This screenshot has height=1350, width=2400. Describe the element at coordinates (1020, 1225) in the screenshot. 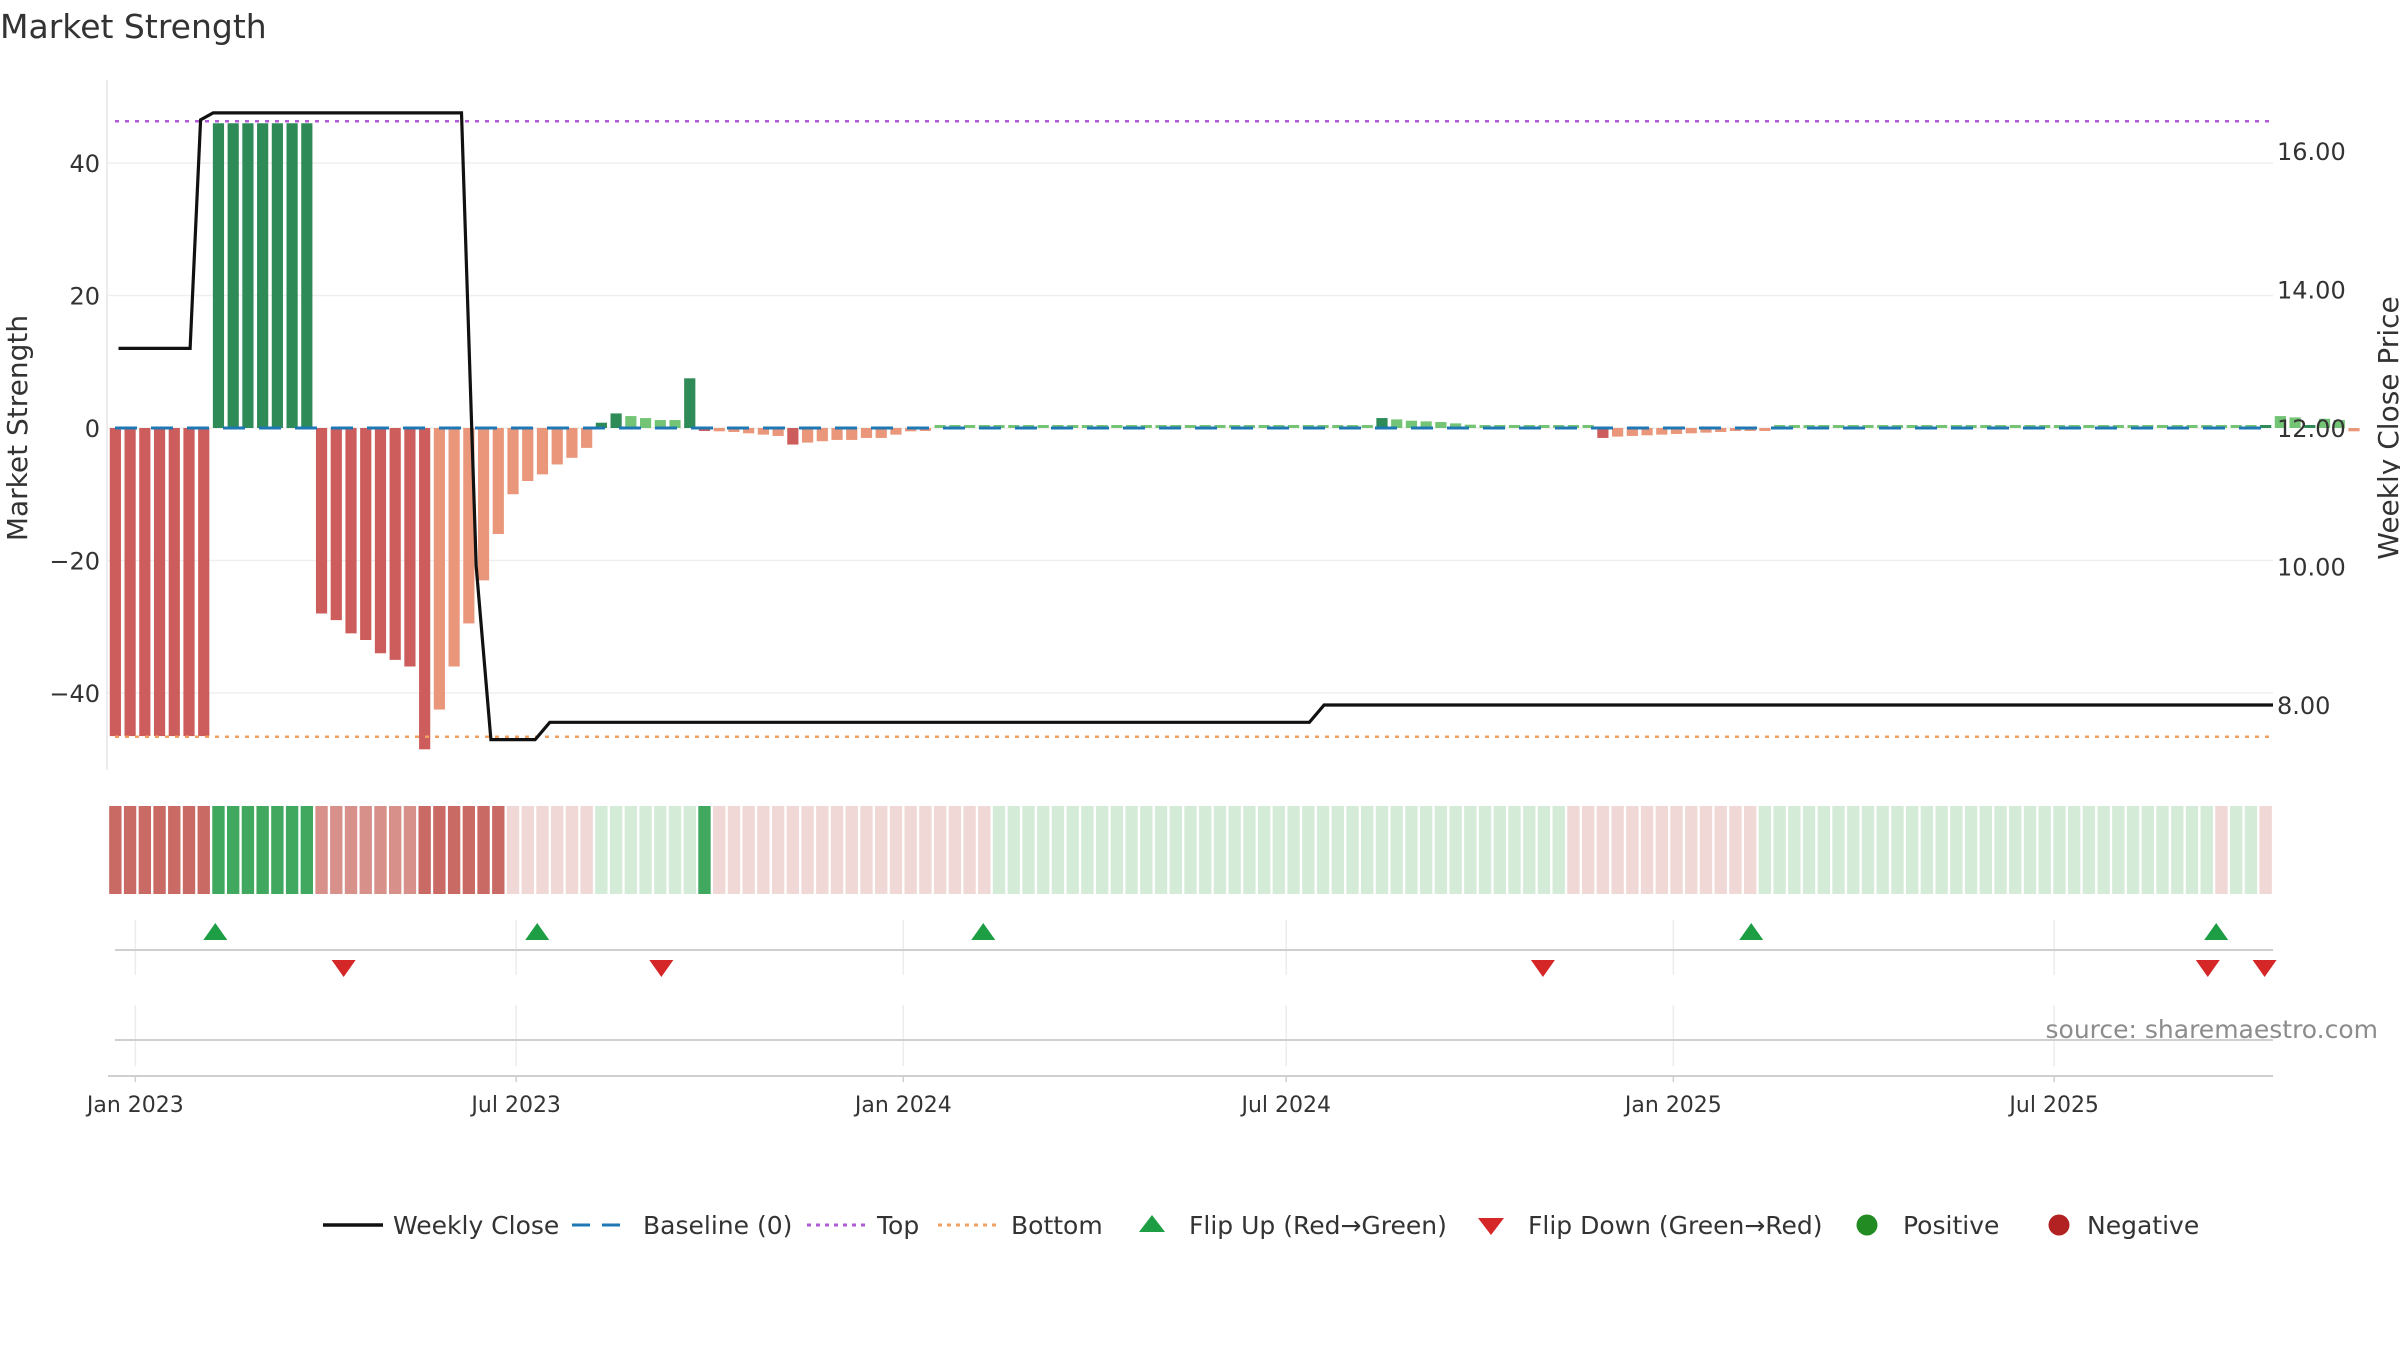

I see `legend-item: Bottom` at that location.